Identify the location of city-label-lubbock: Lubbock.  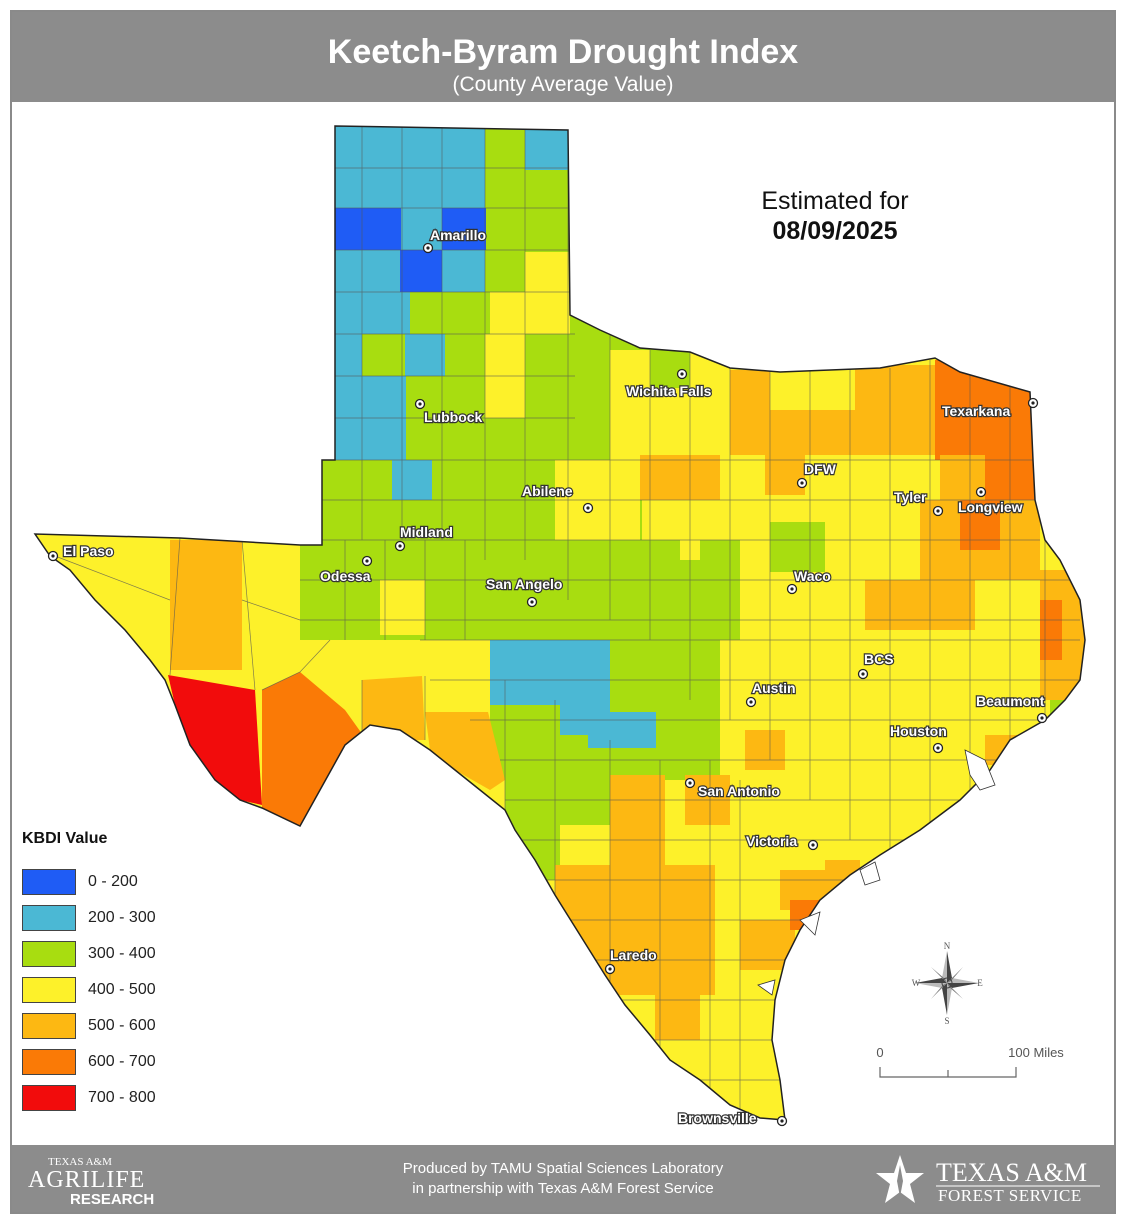
(453, 417).